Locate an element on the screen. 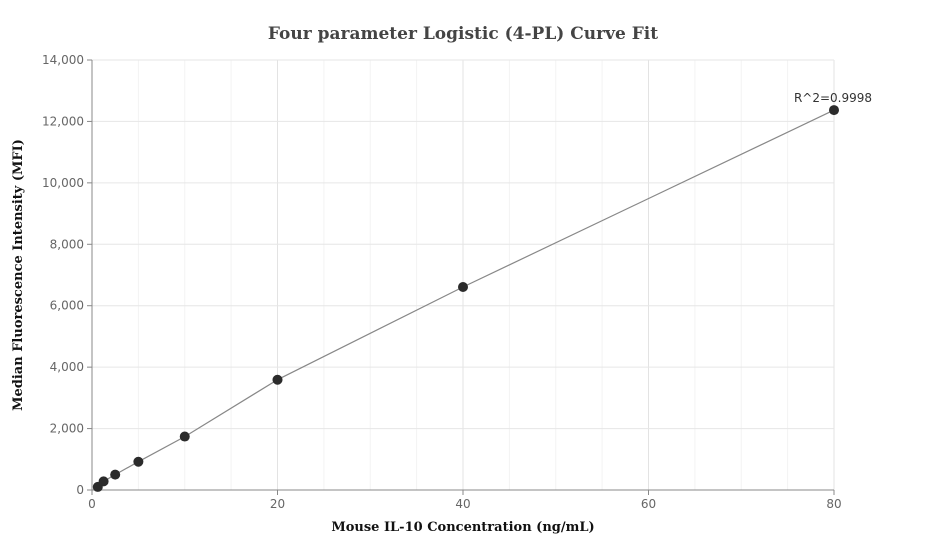 The height and width of the screenshot is (560, 927). y-tick-label: 14,000 is located at coordinates (63, 60).